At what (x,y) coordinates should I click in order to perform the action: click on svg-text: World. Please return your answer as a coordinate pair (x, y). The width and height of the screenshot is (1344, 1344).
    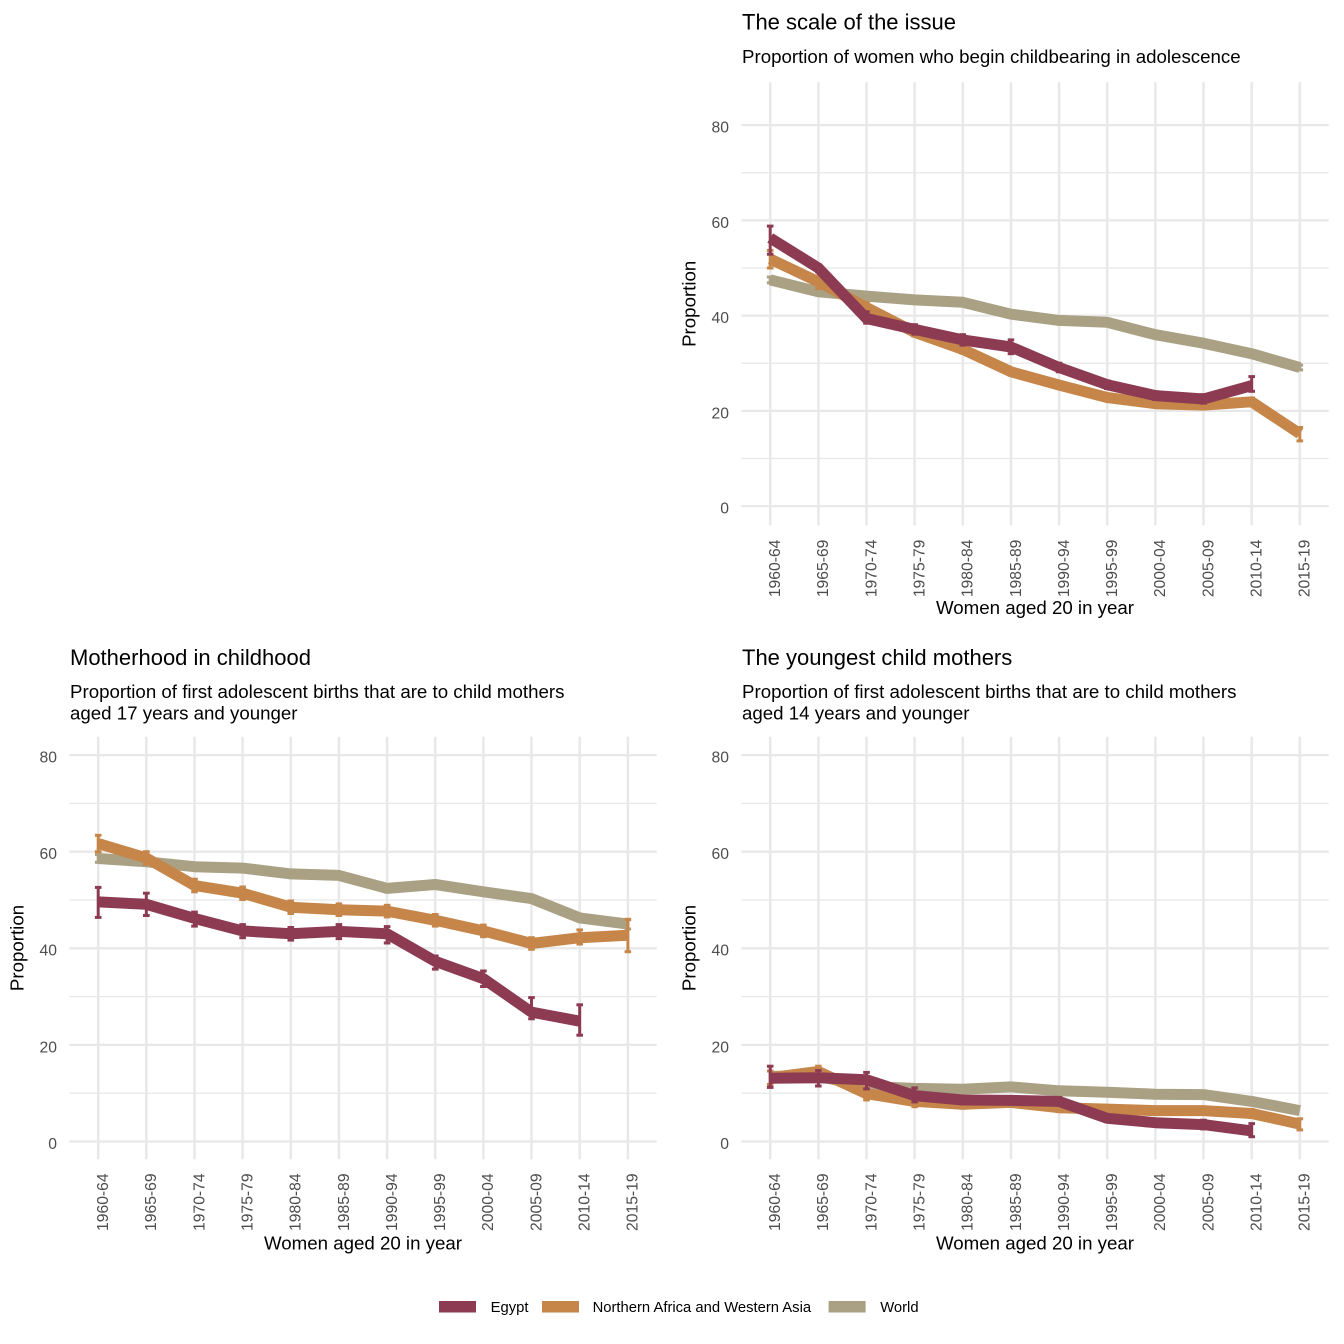
    Looking at the image, I should click on (899, 1308).